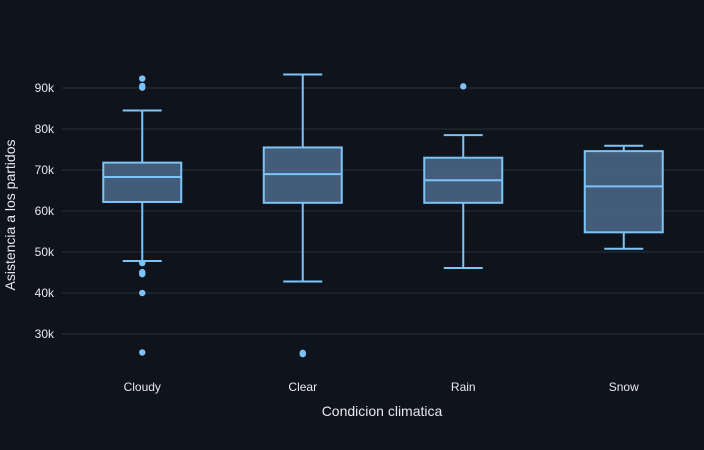 This screenshot has width=704, height=450. What do you see at coordinates (302, 215) in the screenshot?
I see `box-clear` at bounding box center [302, 215].